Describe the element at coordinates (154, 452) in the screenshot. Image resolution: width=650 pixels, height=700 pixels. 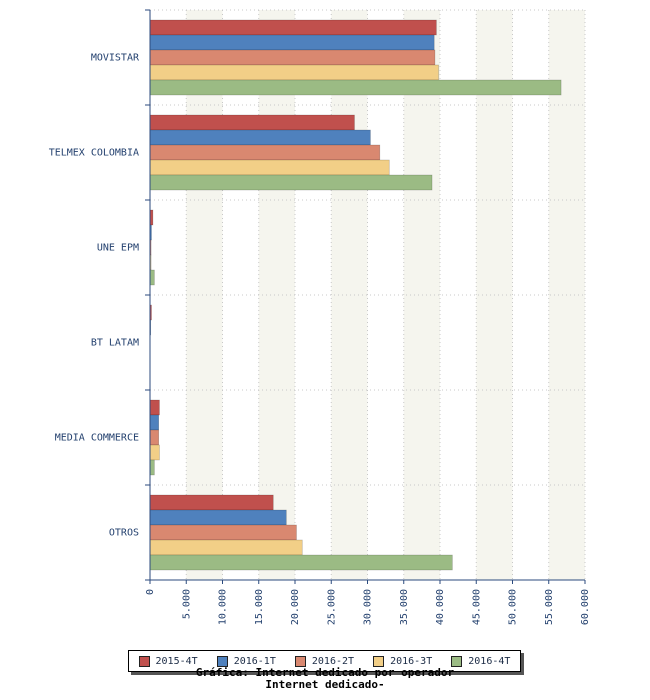
I see `bar-2016-3T-media-commerce` at that location.